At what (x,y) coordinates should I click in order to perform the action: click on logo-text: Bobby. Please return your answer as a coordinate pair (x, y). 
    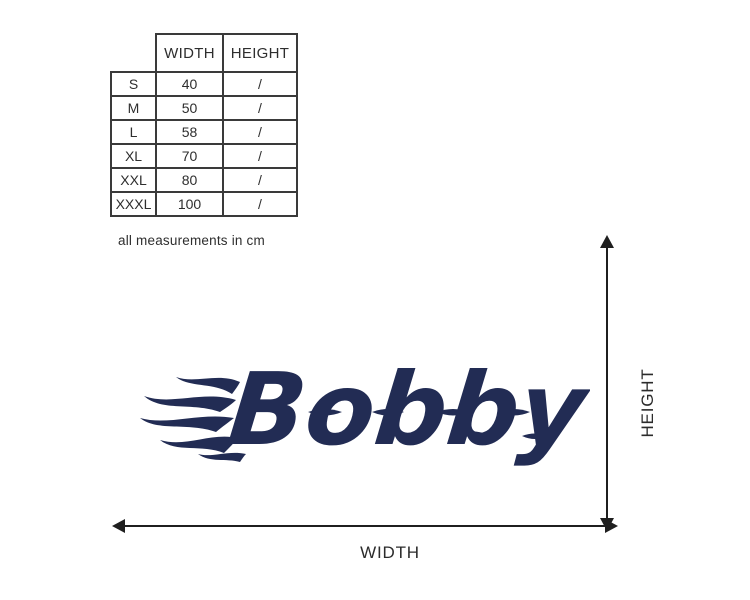
    Looking at the image, I should click on (406, 412).